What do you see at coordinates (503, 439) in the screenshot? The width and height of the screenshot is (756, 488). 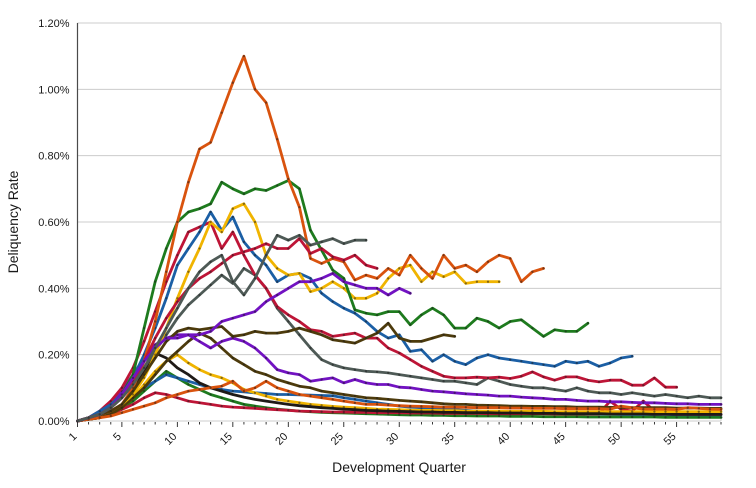 I see `x-tick-label-40: 40` at bounding box center [503, 439].